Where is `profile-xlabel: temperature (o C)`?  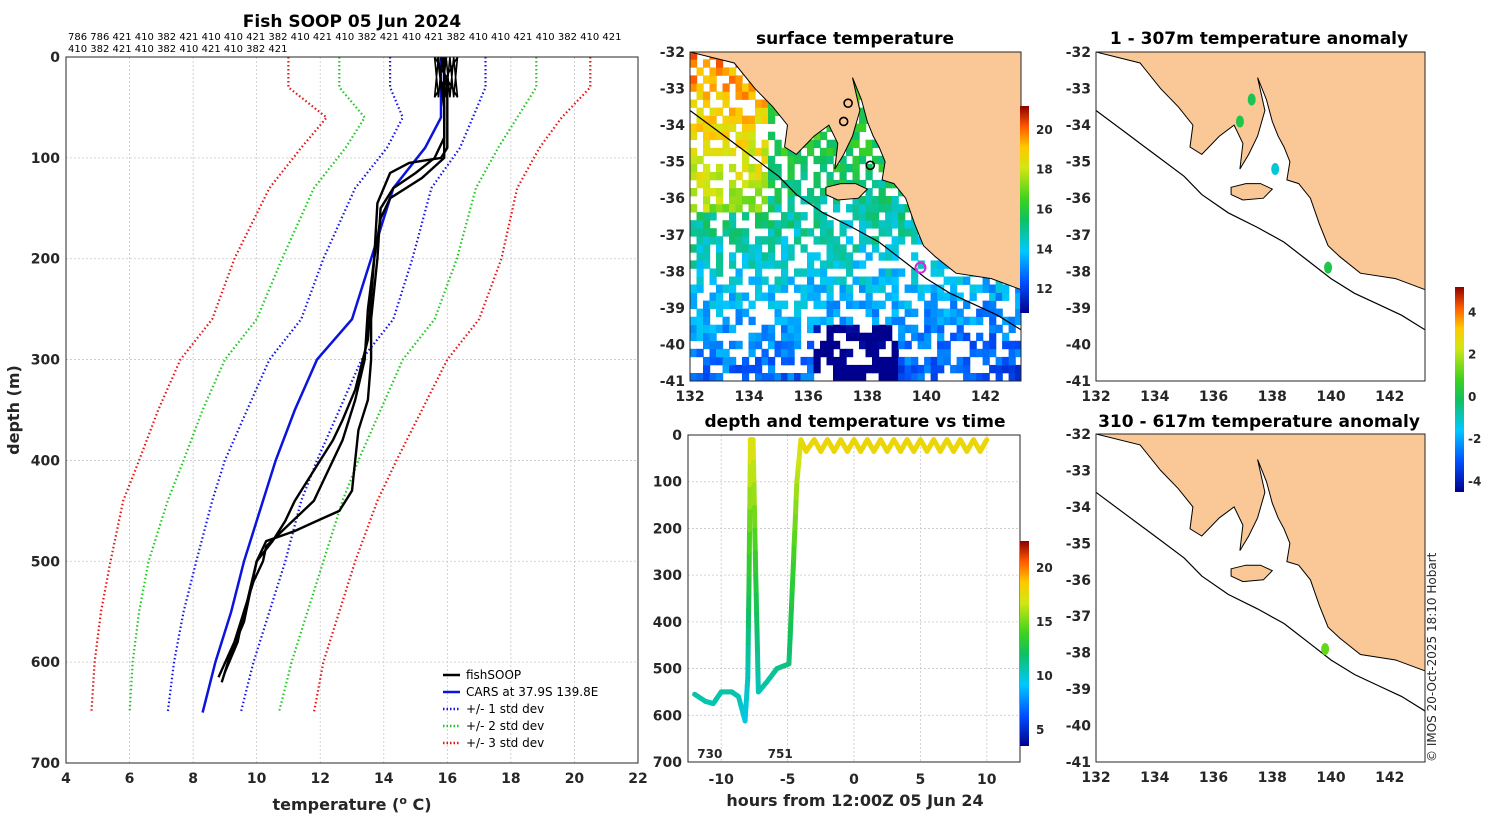 profile-xlabel: temperature (o C) is located at coordinates (351, 804).